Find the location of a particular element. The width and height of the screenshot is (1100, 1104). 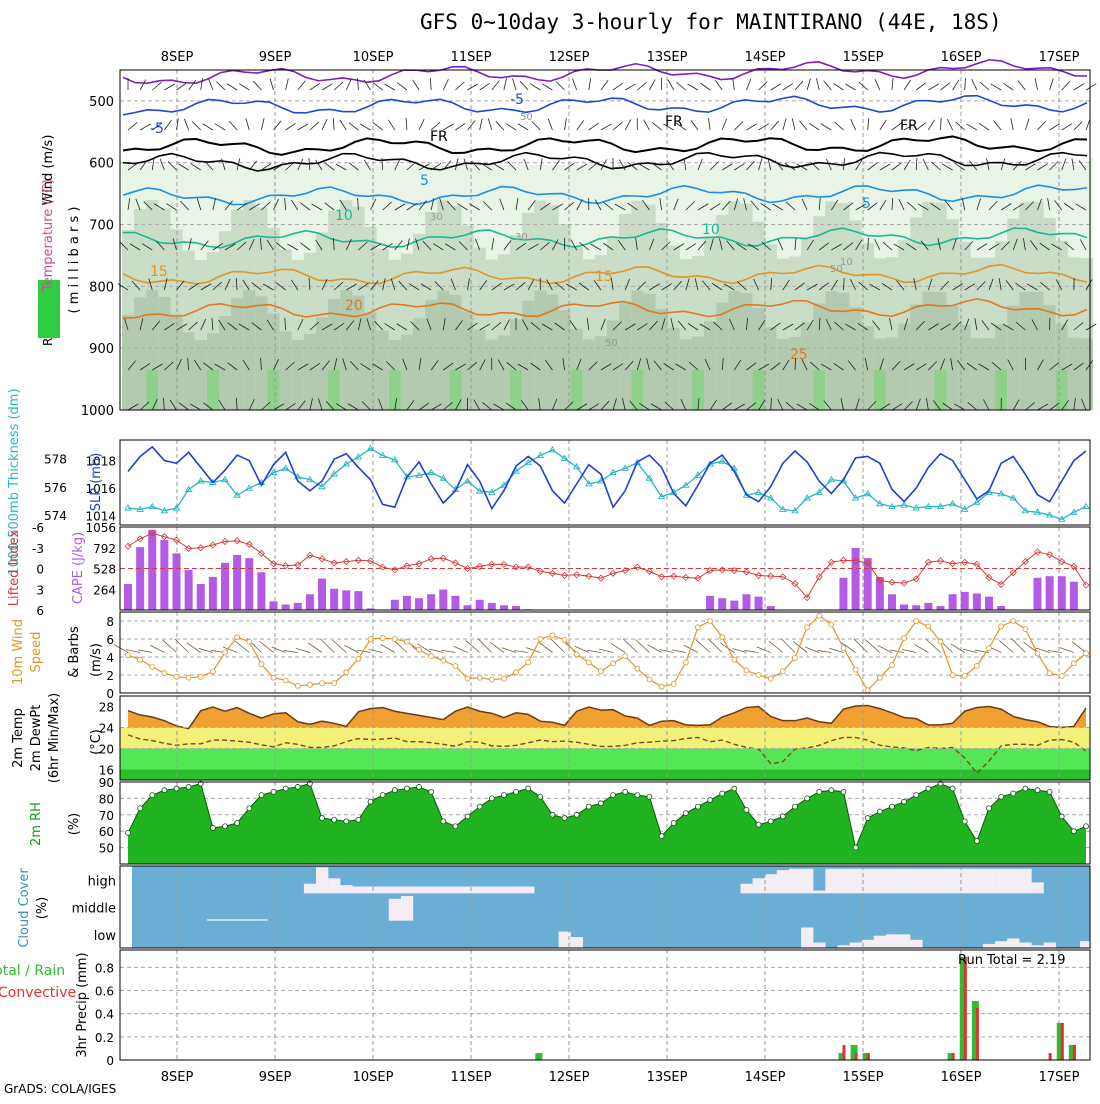

rh2m-tick: 80 is located at coordinates (106, 799).